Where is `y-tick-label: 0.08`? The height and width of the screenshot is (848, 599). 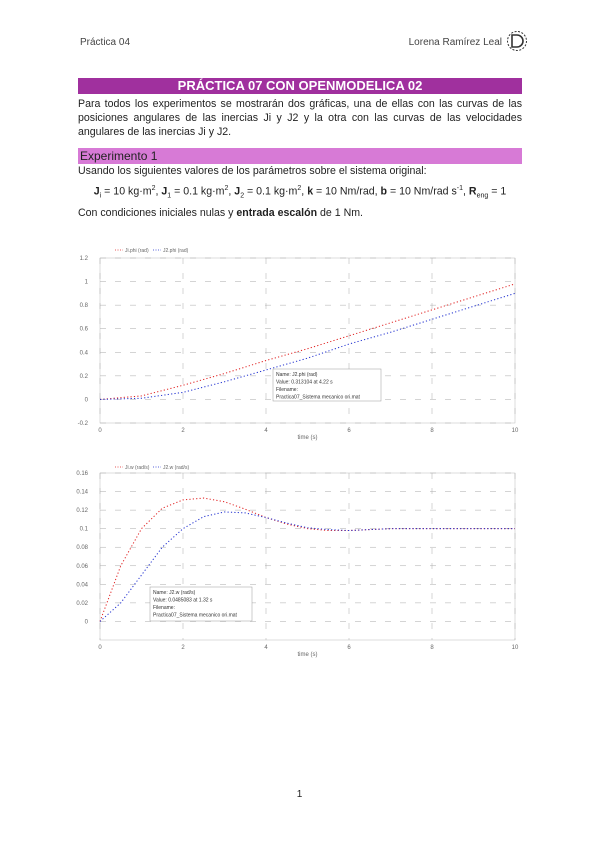
y-tick-label: 0.08 is located at coordinates (82, 548).